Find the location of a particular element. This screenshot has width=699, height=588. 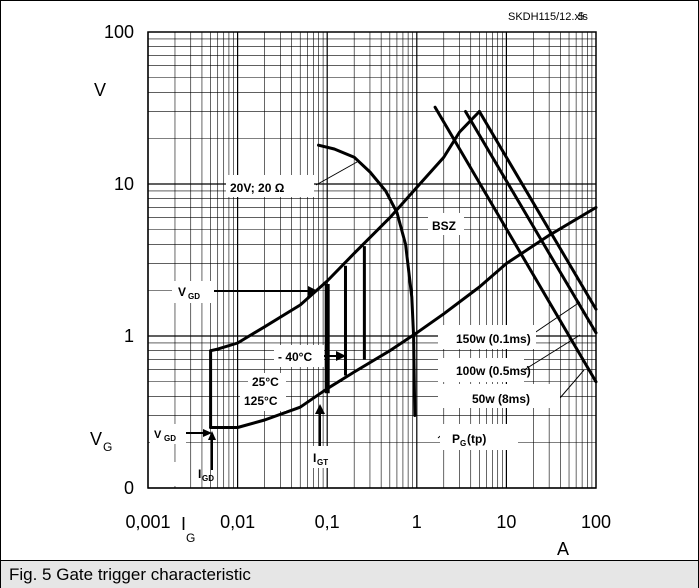

series-p100 is located at coordinates (531, 222).